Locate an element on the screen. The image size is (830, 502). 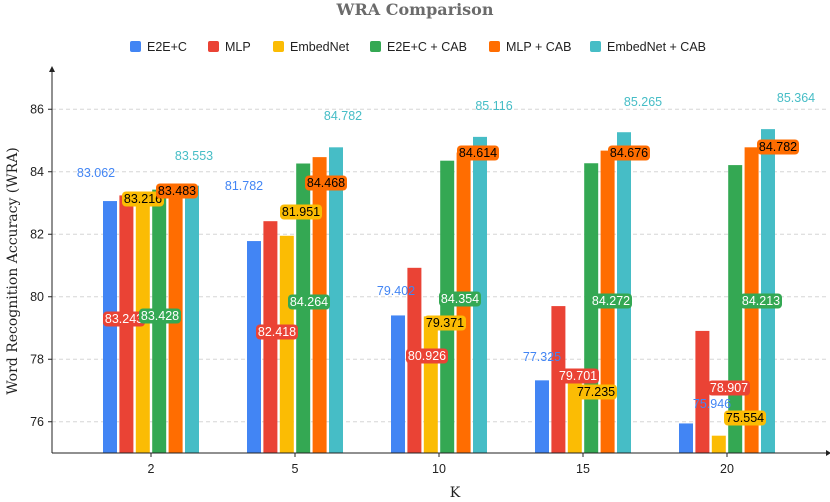
bar-e2e-c-cab-k10 is located at coordinates (447, 306).